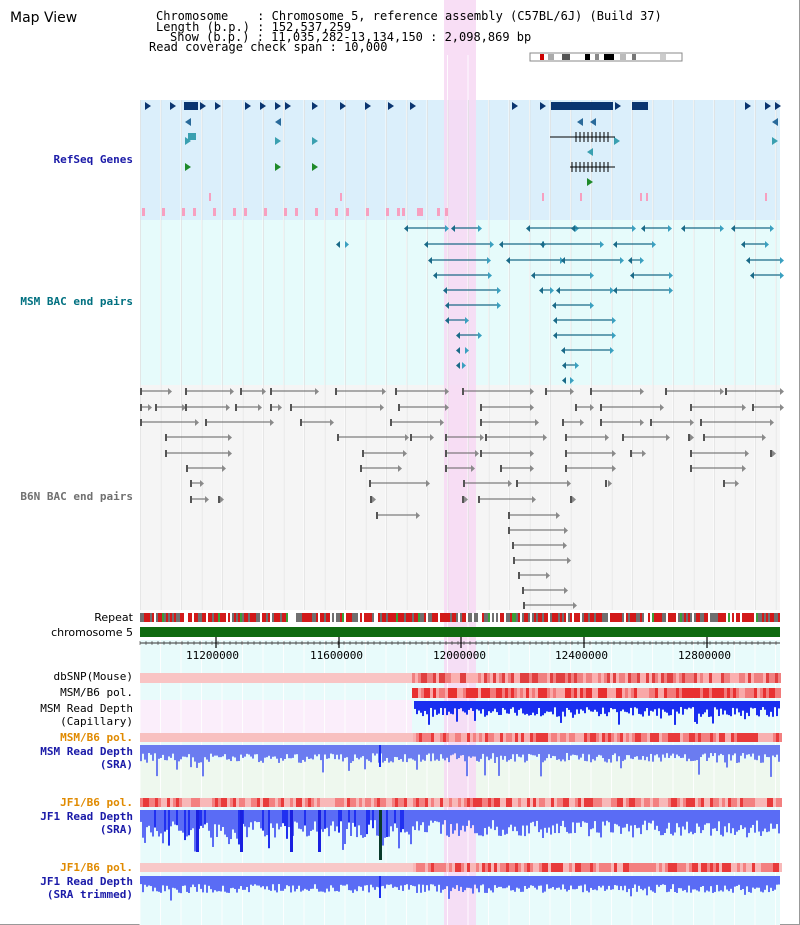 Image resolution: width=800 pixels, height=925 pixels. Describe the element at coordinates (92, 632) in the screenshot. I see `track-label-chromosome: chromosome 5` at that location.